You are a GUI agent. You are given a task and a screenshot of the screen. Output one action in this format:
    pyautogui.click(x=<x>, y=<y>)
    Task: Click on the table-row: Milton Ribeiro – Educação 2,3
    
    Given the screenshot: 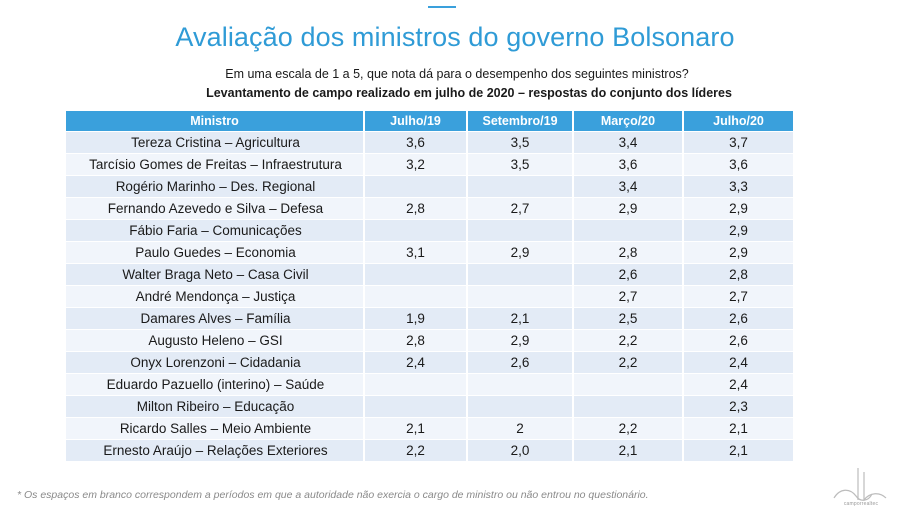 What is the action you would take?
    pyautogui.click(x=429, y=405)
    